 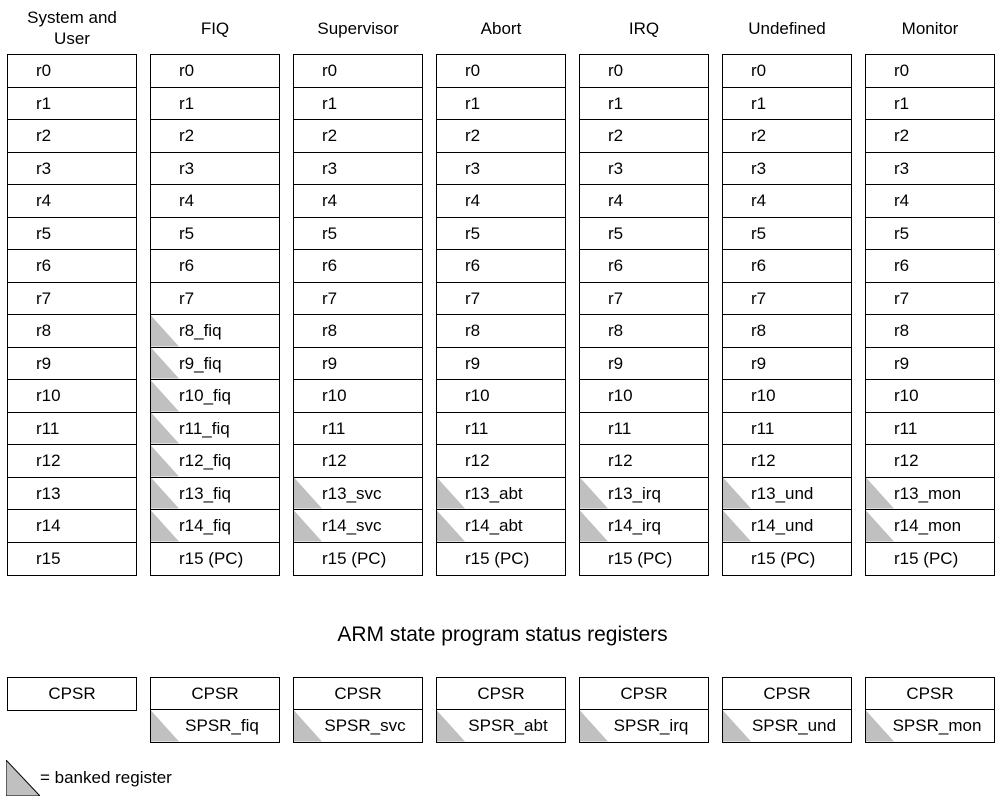 I want to click on banked-register-cell: r9_fiq, so click(x=215, y=363).